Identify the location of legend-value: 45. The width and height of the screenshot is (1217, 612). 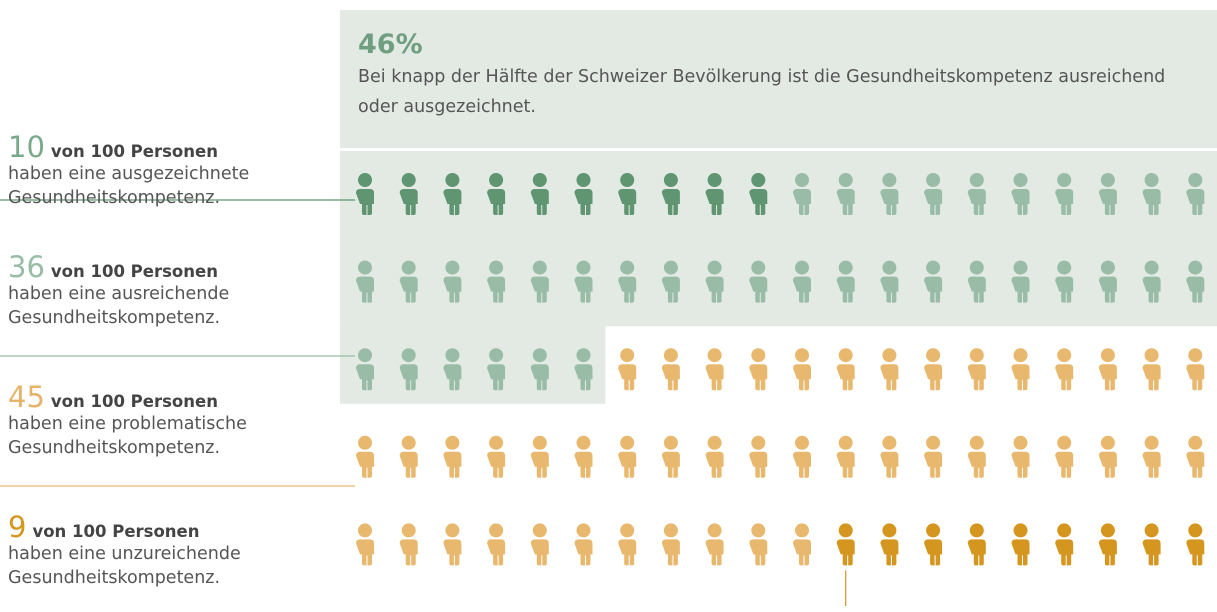
(26, 397).